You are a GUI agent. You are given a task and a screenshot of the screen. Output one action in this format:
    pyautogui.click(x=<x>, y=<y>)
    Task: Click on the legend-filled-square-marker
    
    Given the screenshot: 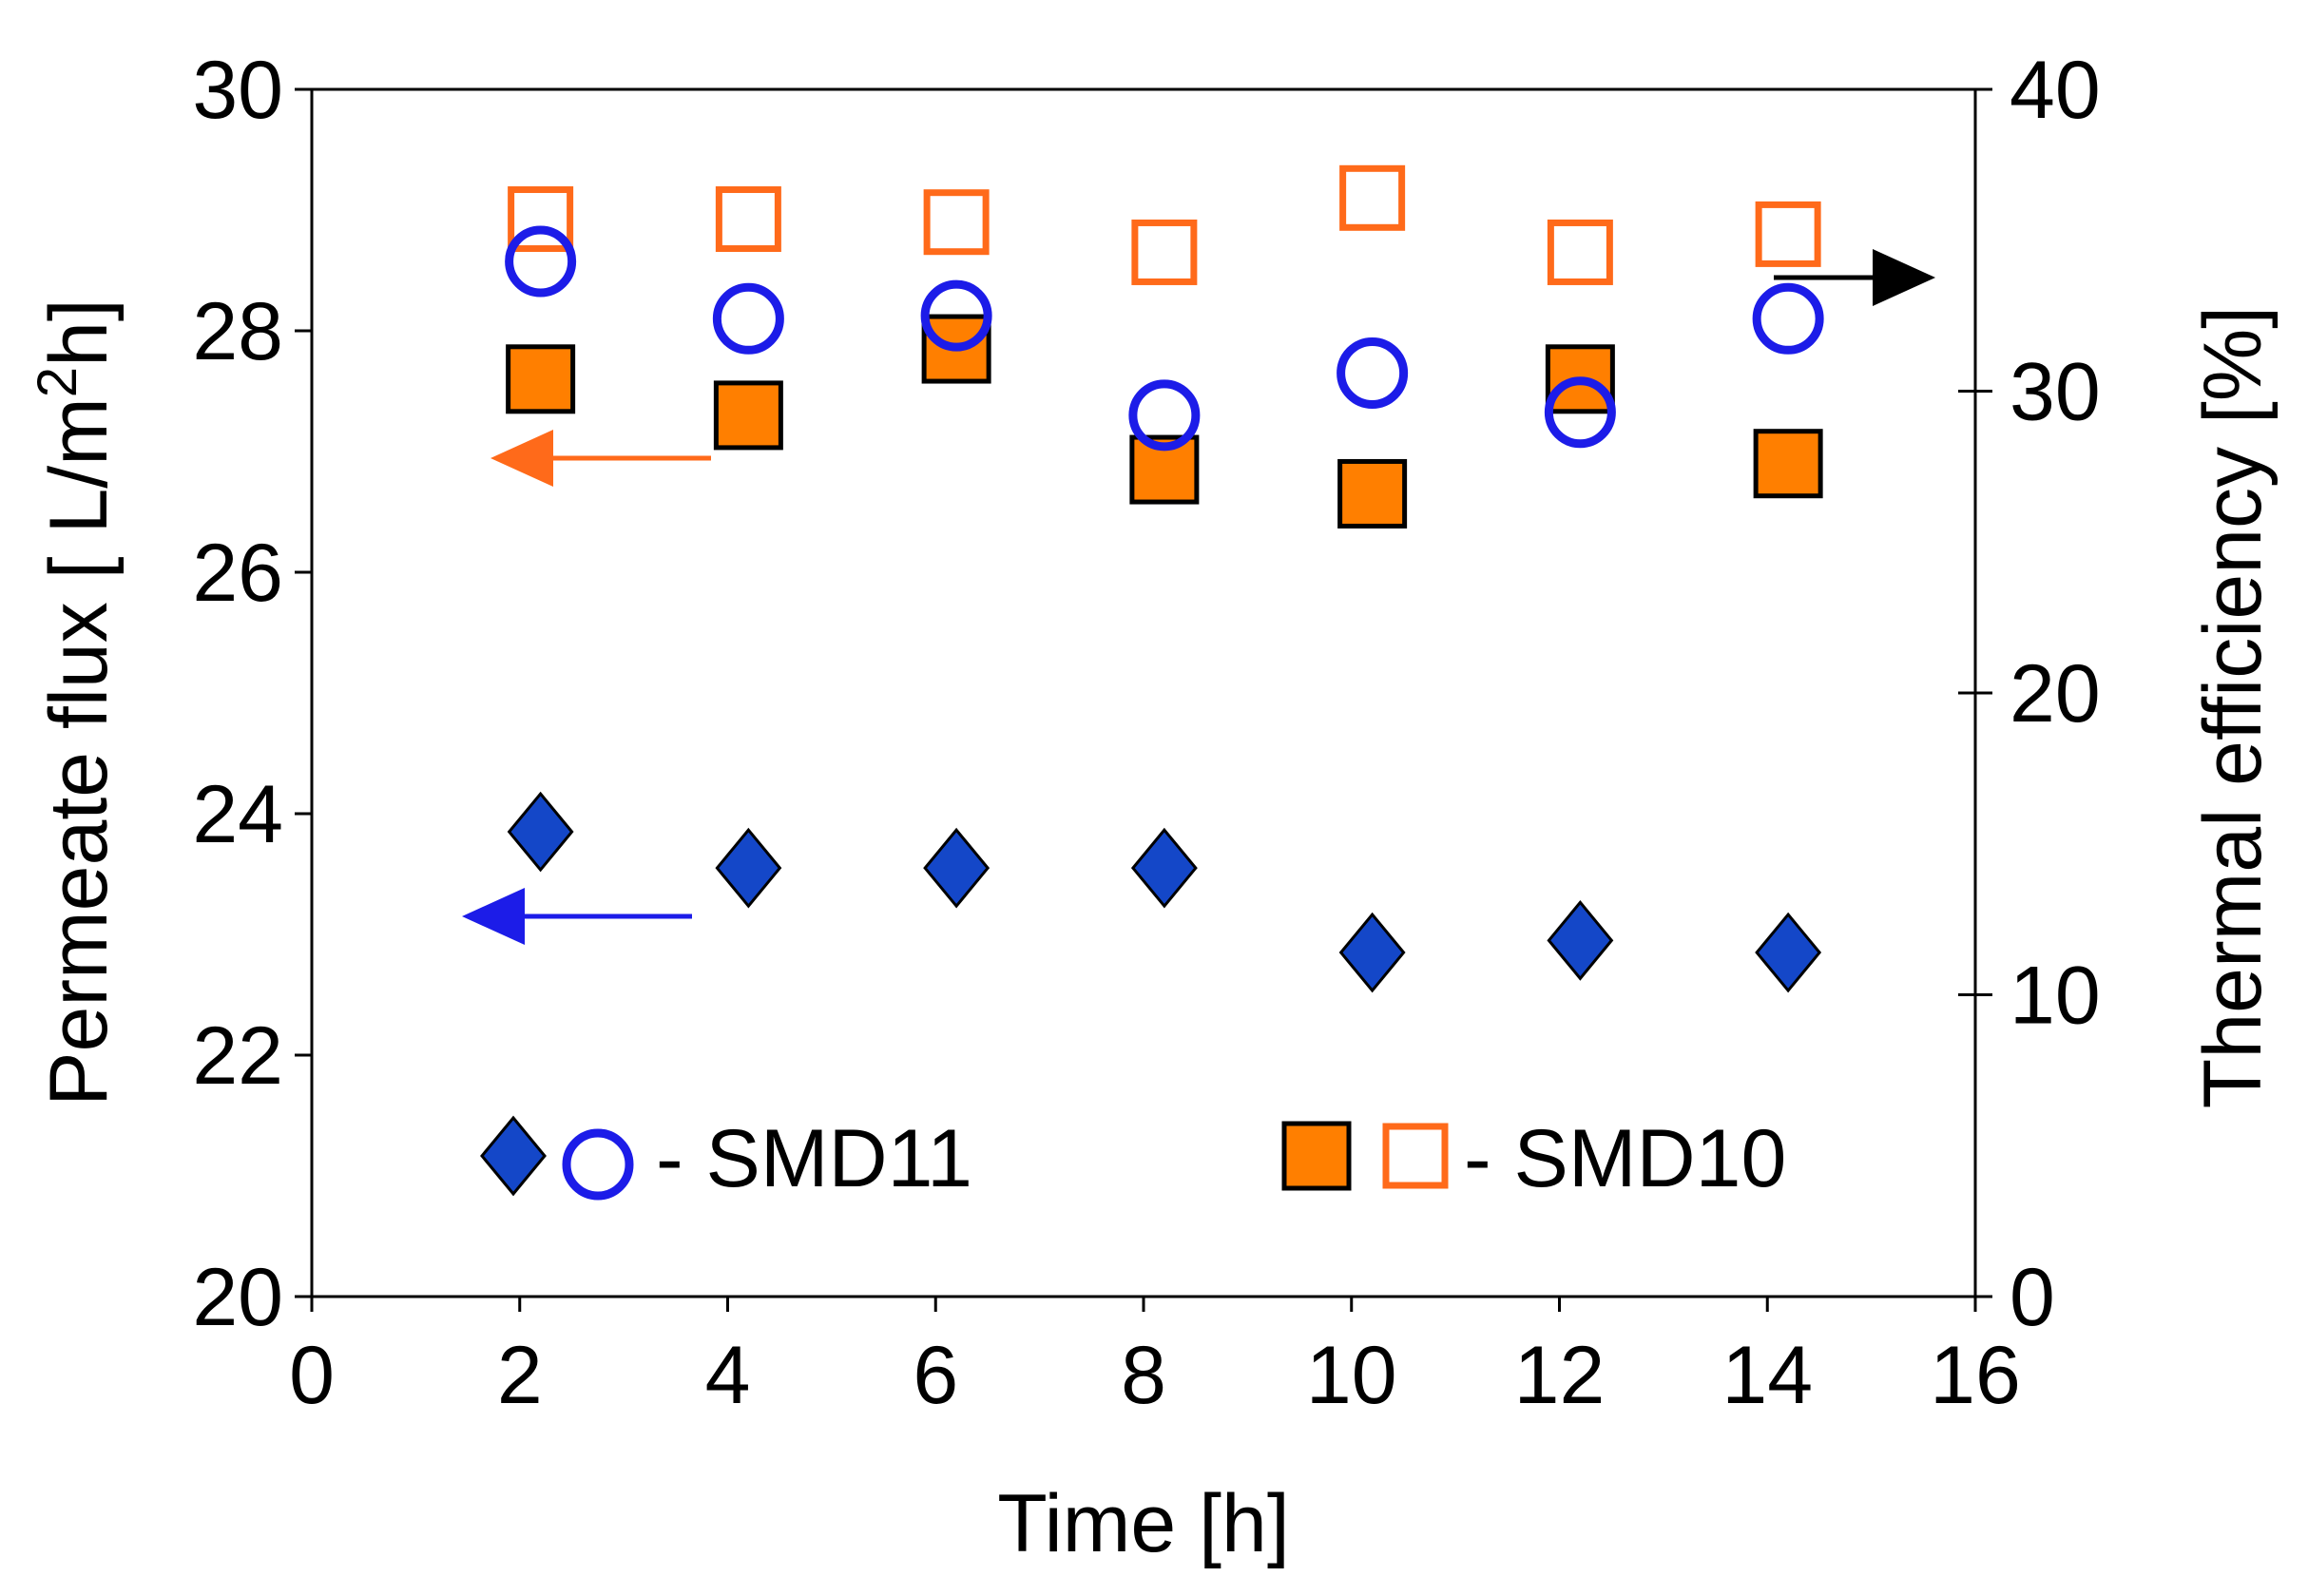 What is the action you would take?
    pyautogui.click(x=1316, y=1156)
    